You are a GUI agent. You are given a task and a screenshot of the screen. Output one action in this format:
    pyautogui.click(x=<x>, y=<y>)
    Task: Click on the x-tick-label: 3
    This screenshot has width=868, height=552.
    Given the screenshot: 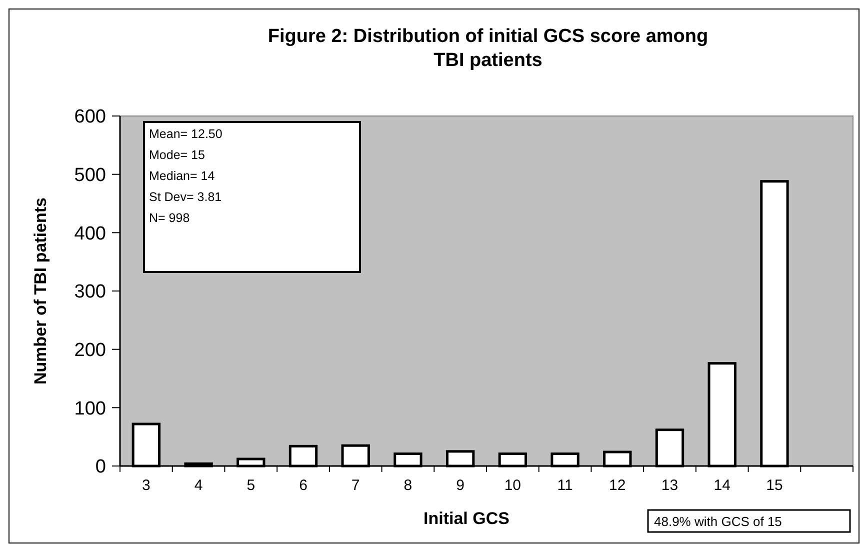 What is the action you would take?
    pyautogui.click(x=146, y=485)
    